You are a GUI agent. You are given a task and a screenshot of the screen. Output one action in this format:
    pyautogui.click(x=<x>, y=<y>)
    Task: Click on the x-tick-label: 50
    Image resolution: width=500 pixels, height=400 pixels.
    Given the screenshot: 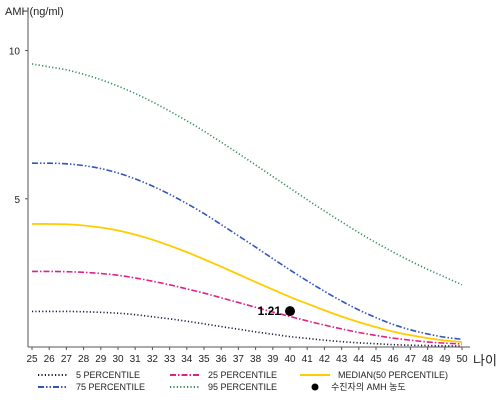 What is the action you would take?
    pyautogui.click(x=462, y=359)
    